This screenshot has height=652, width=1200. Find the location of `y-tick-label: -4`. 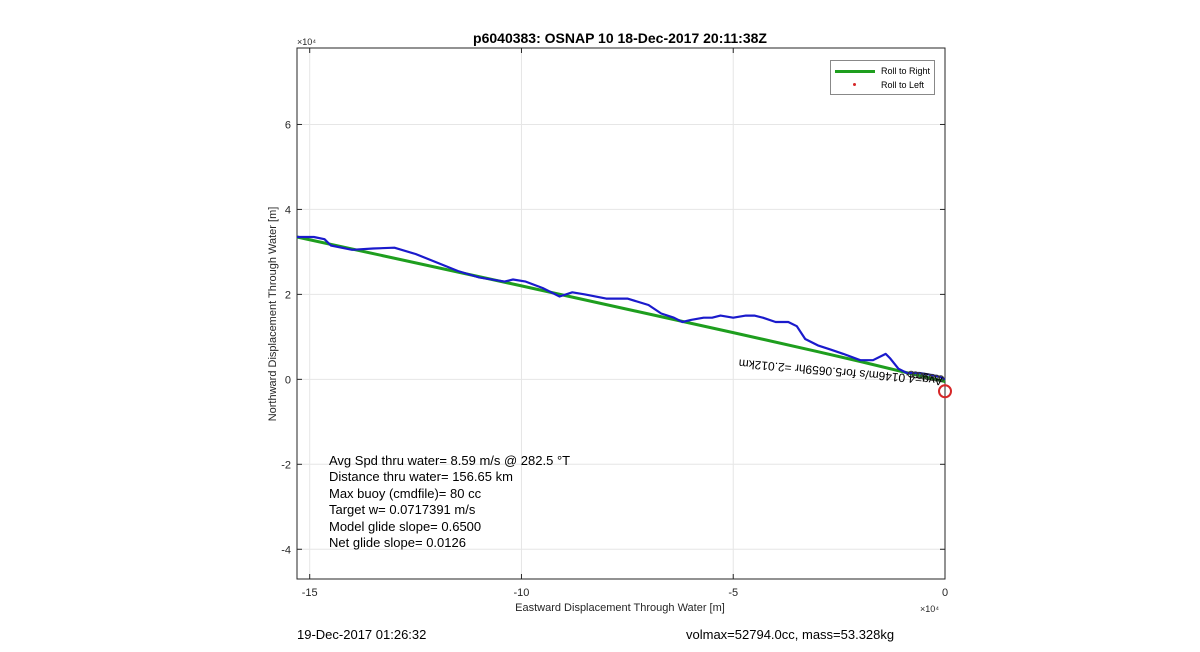

y-tick-label: -4 is located at coordinates (286, 550).